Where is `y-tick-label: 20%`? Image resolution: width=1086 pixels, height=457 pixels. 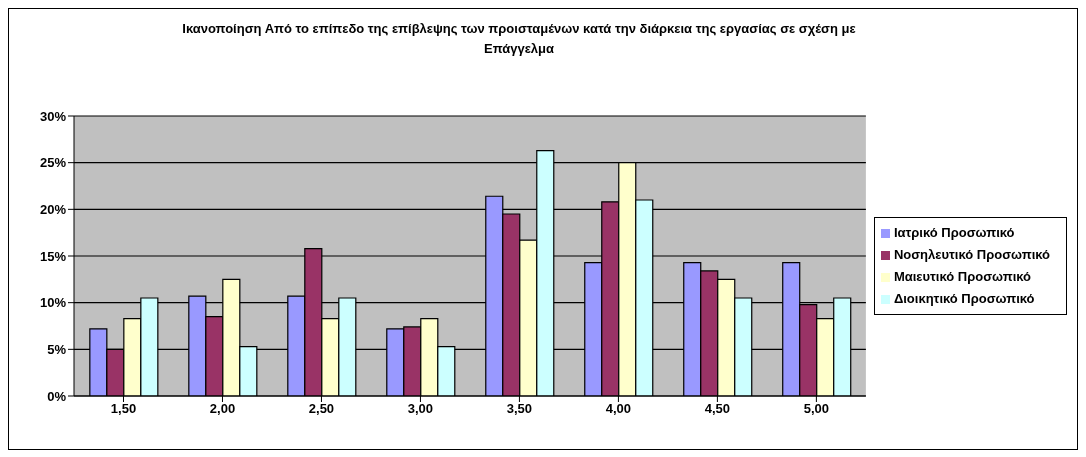
y-tick-label: 20% is located at coordinates (53, 209).